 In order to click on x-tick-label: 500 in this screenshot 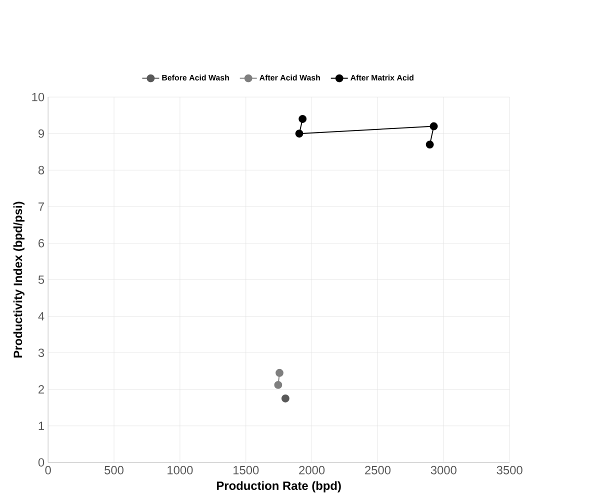, I will do `click(114, 470)`.